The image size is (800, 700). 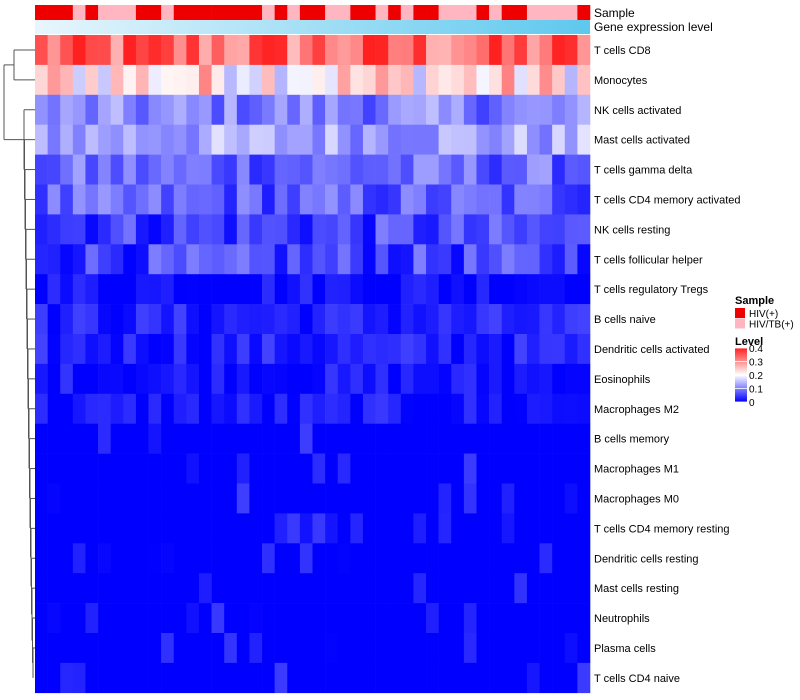 What do you see at coordinates (625, 320) in the screenshot?
I see `row-label: B cells naive` at bounding box center [625, 320].